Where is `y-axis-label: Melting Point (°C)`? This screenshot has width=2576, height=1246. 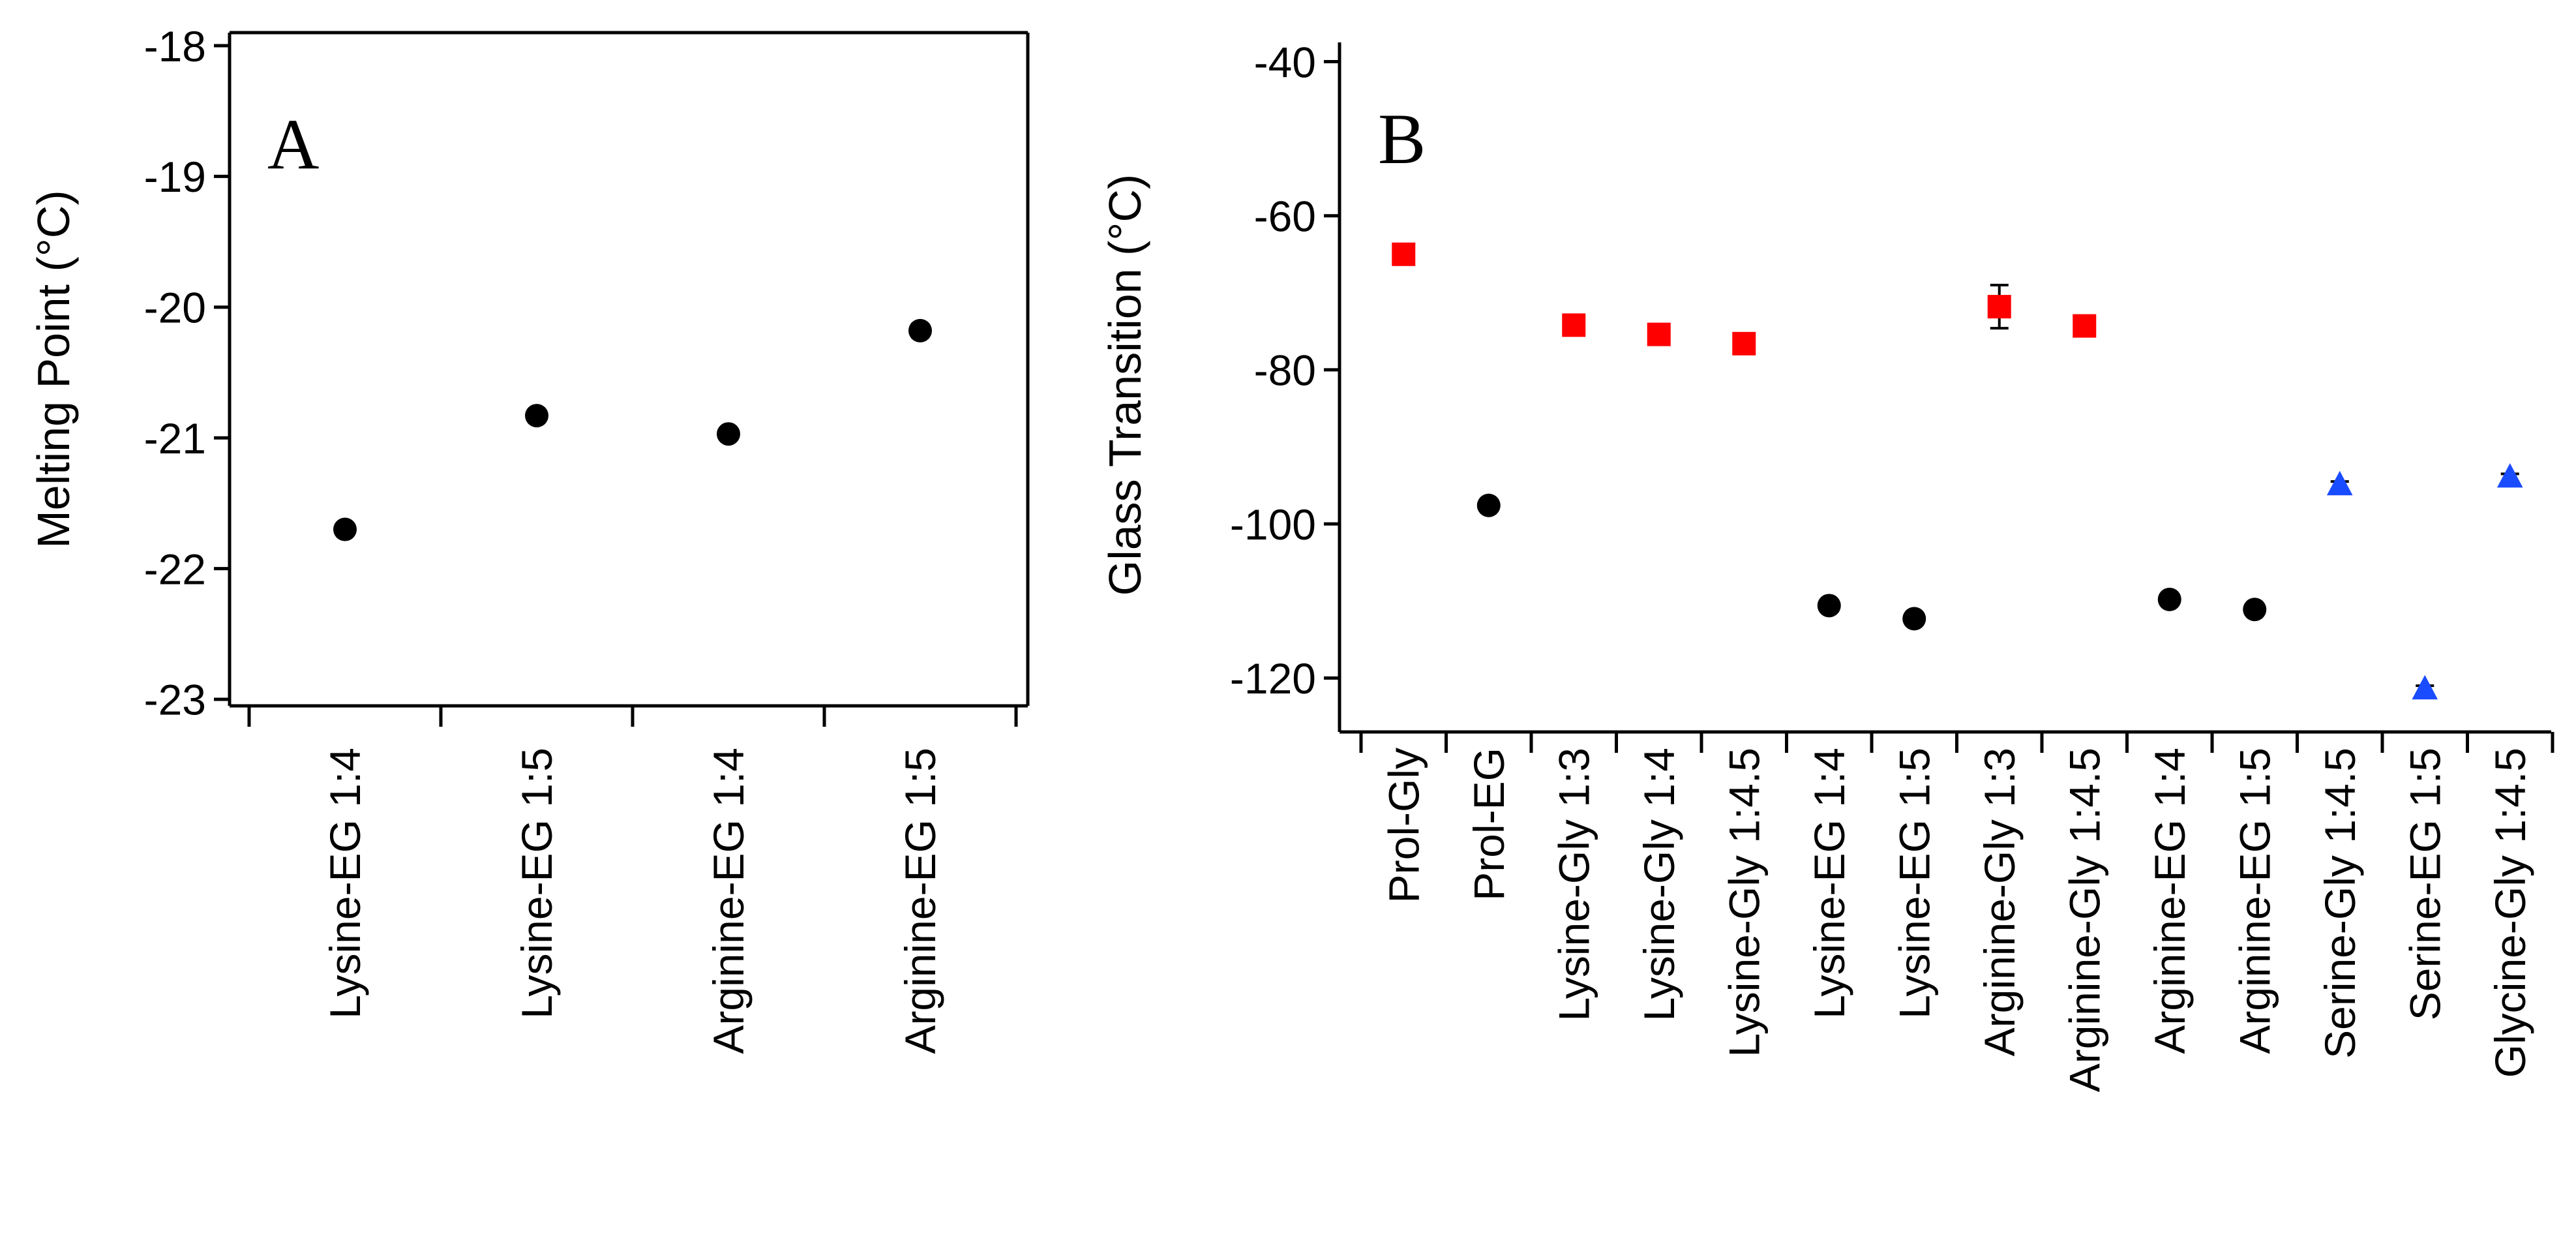
y-axis-label: Melting Point (°C) is located at coordinates (53, 369).